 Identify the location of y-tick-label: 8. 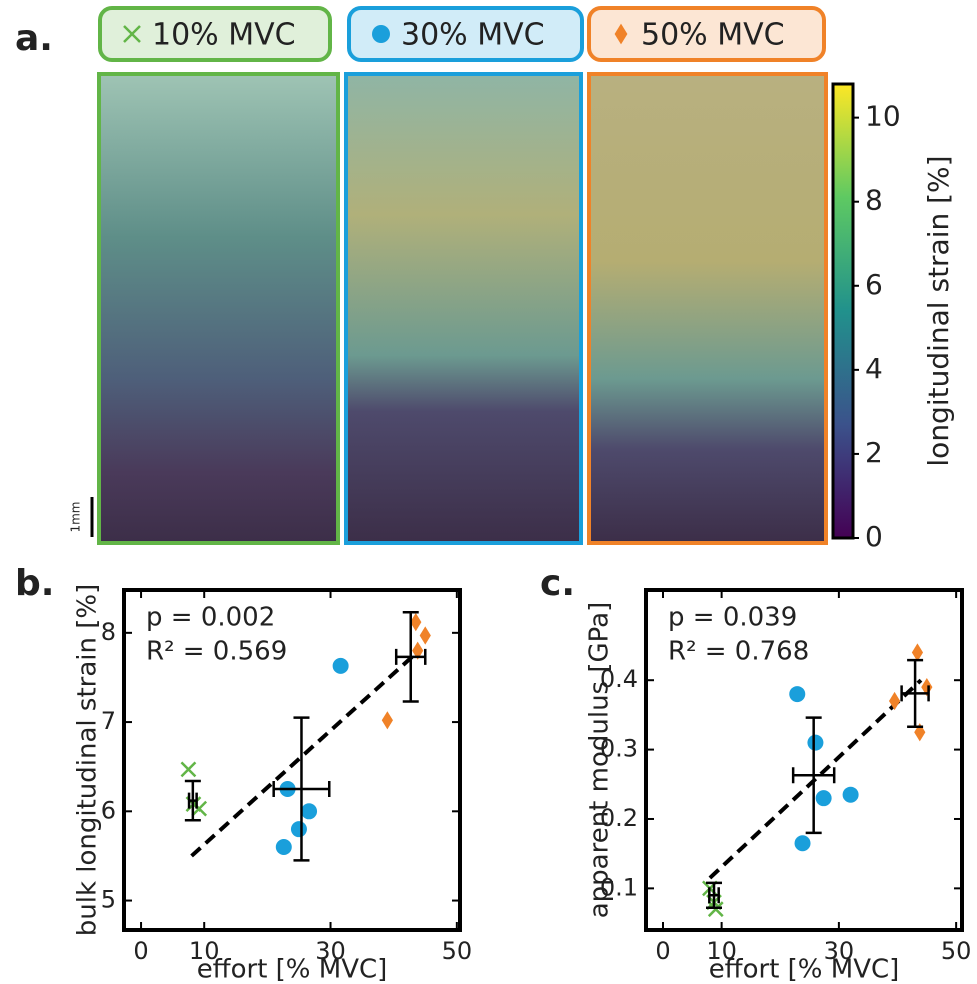
(108, 632).